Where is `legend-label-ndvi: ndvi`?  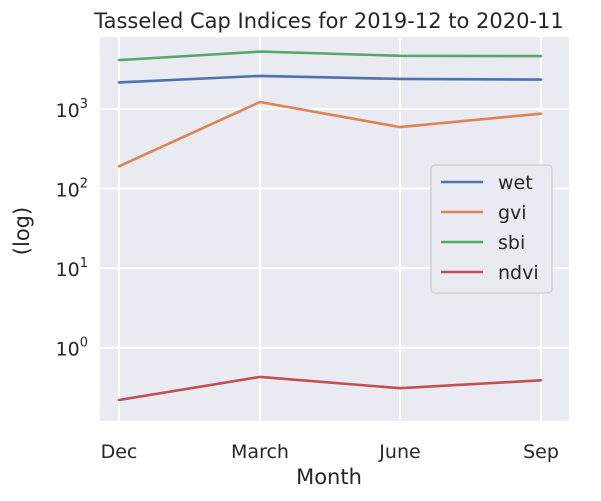
legend-label-ndvi: ndvi is located at coordinates (518, 273).